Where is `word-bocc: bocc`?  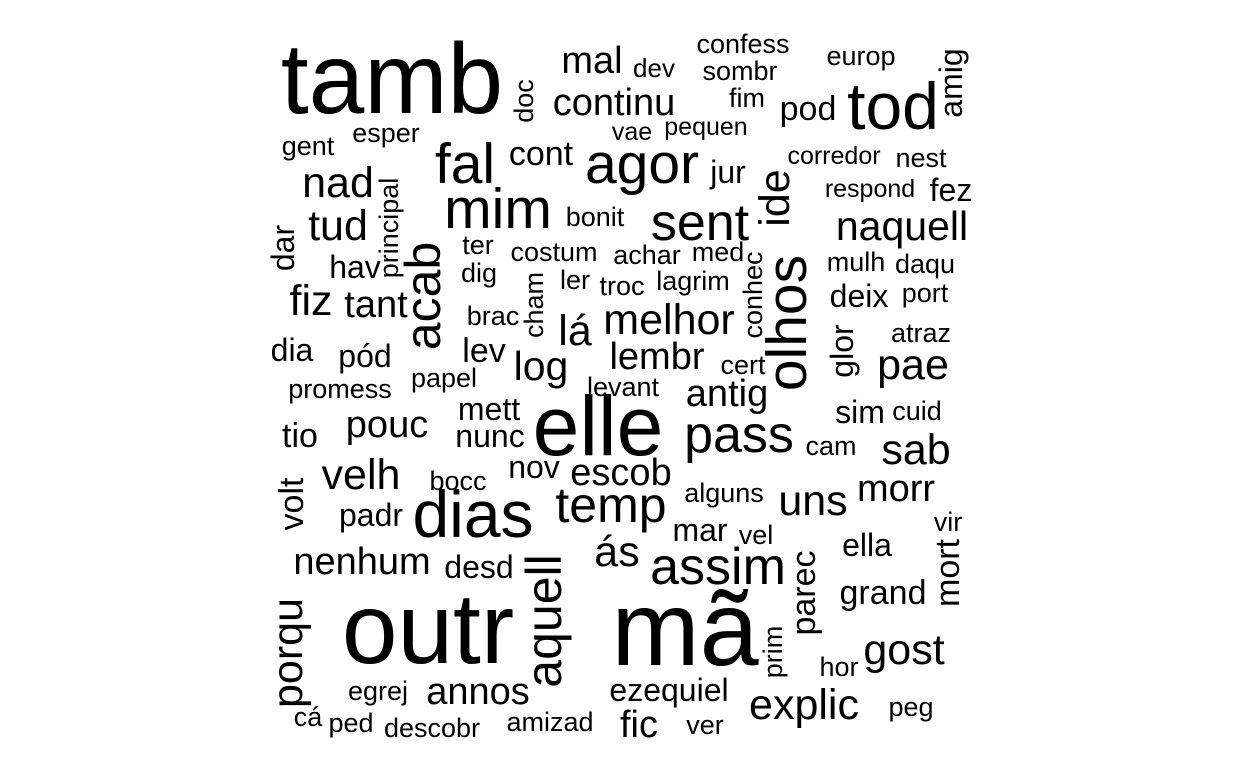 word-bocc: bocc is located at coordinates (457, 481).